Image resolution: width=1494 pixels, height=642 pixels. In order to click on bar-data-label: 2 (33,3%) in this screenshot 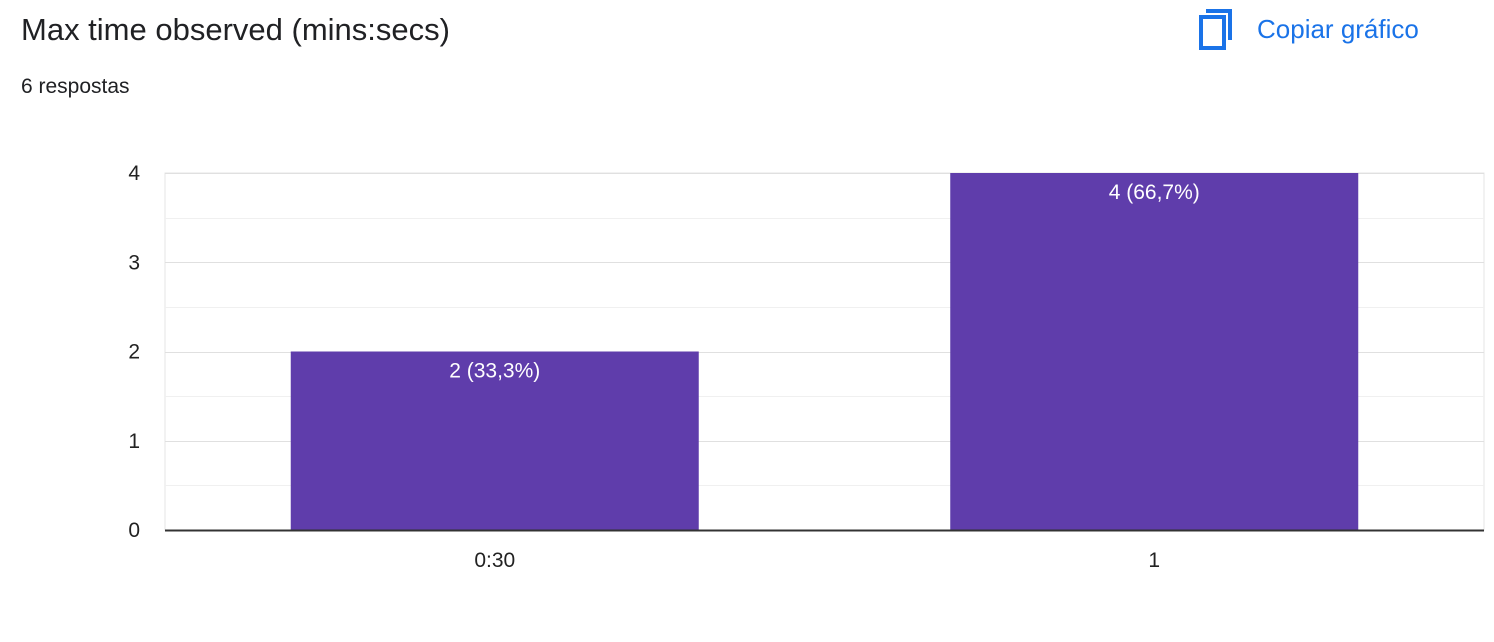, I will do `click(494, 371)`.